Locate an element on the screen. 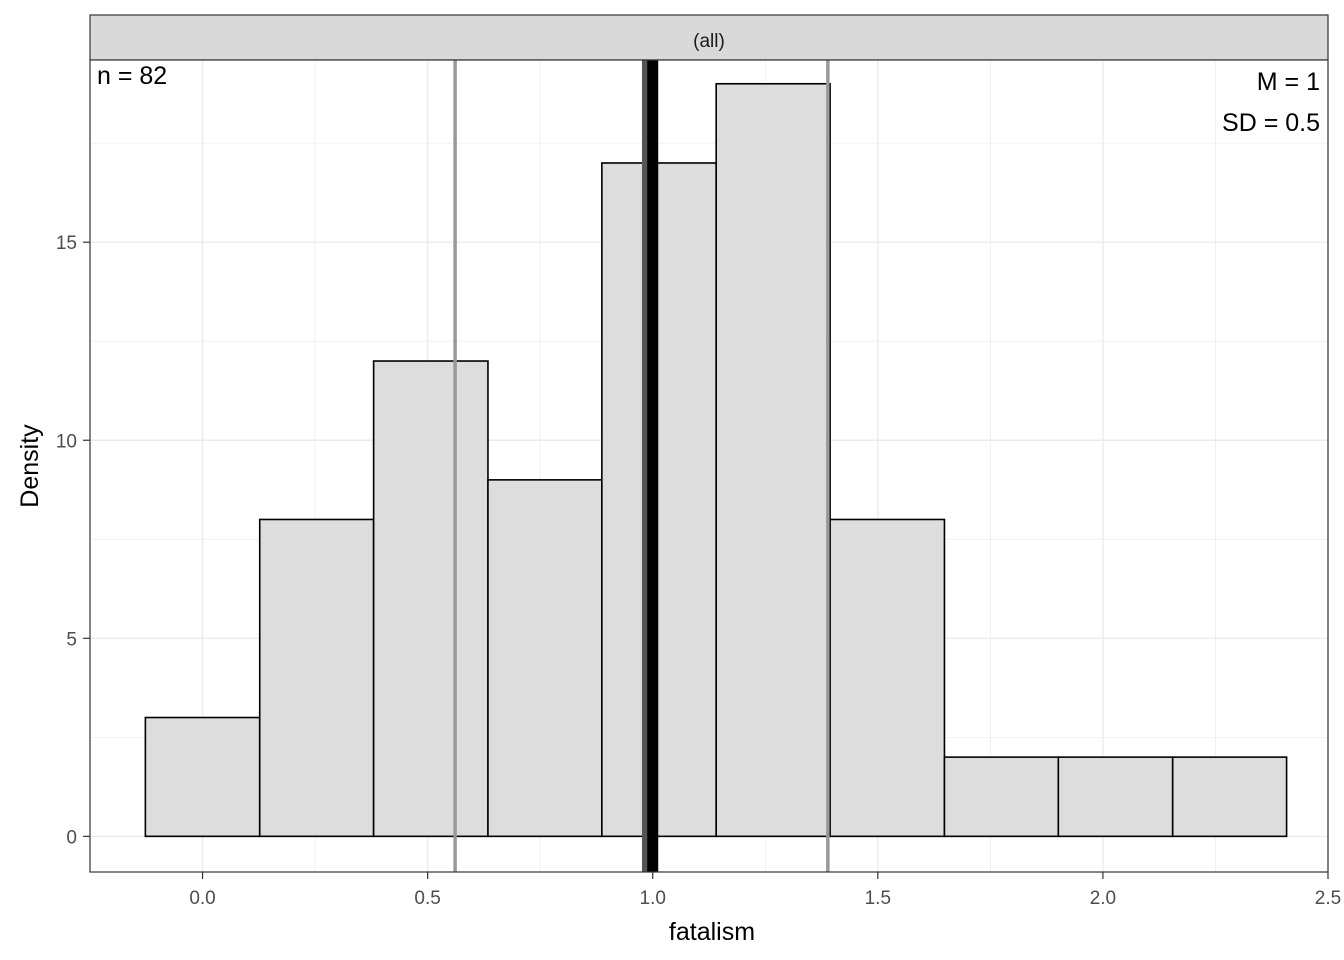 The image size is (1344, 960). facet-label: (all) is located at coordinates (709, 41).